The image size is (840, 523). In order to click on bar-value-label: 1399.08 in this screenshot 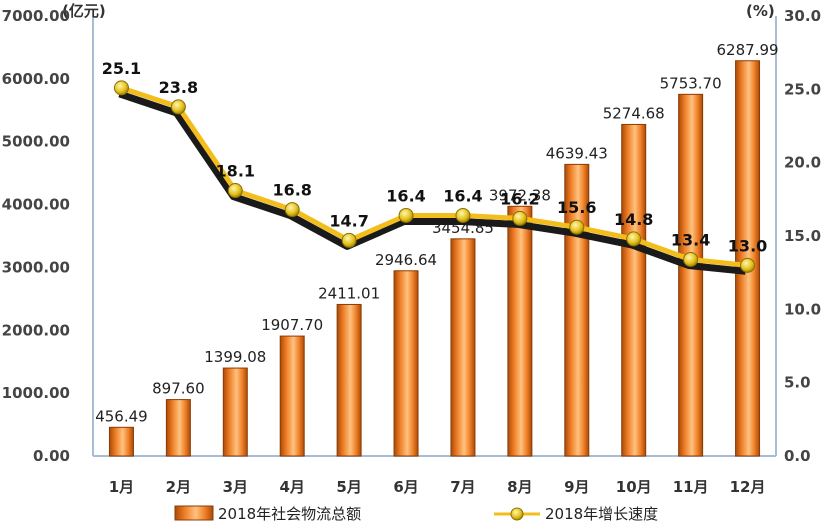, I will do `click(235, 357)`.